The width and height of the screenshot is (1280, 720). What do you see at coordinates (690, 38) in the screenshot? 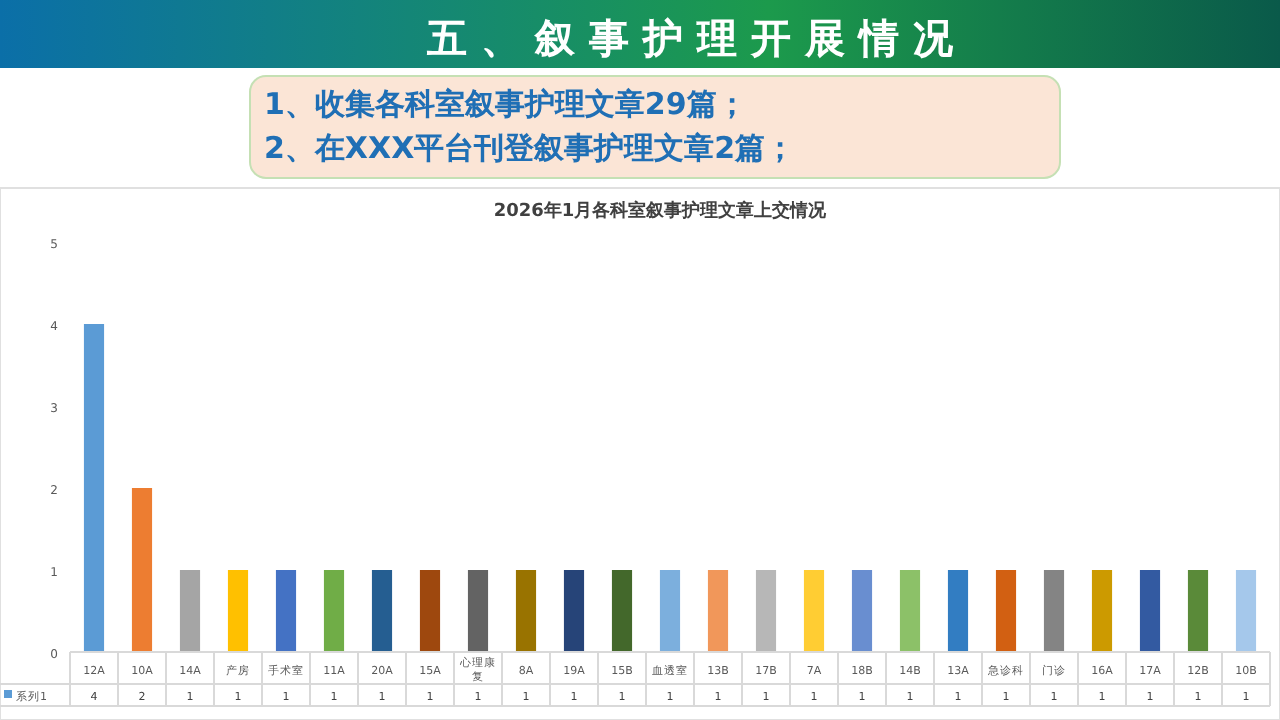
I see `text: 五 、 叙 事 护 理 开 展 情 况` at bounding box center [690, 38].